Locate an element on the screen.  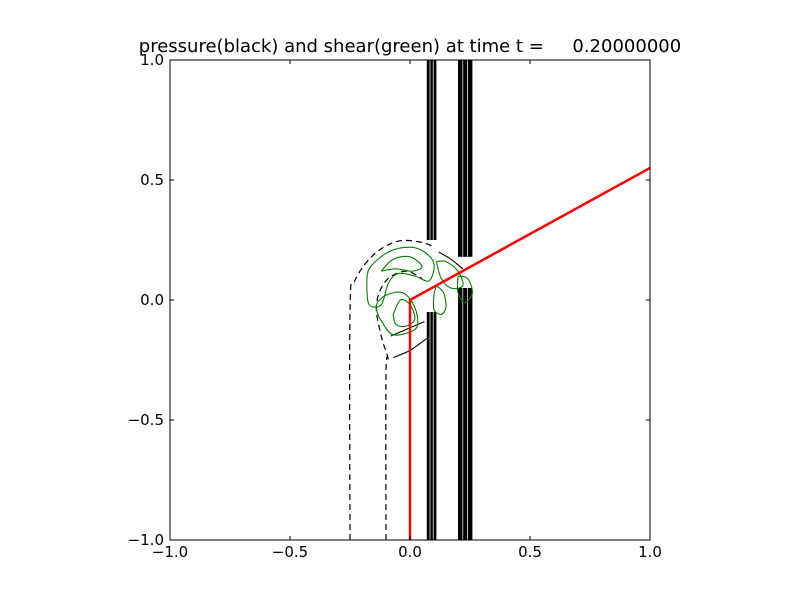
x-tick-label-4: 1.0 is located at coordinates (650, 552).